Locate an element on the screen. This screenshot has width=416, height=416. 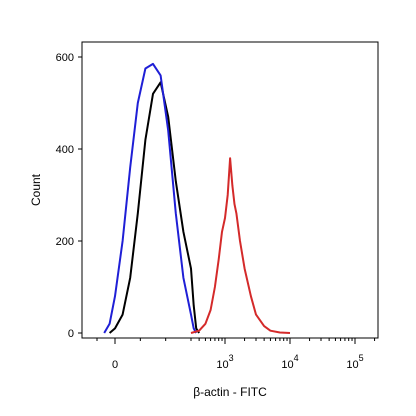
x-tick-label-1: 10³ is located at coordinates (224, 362).